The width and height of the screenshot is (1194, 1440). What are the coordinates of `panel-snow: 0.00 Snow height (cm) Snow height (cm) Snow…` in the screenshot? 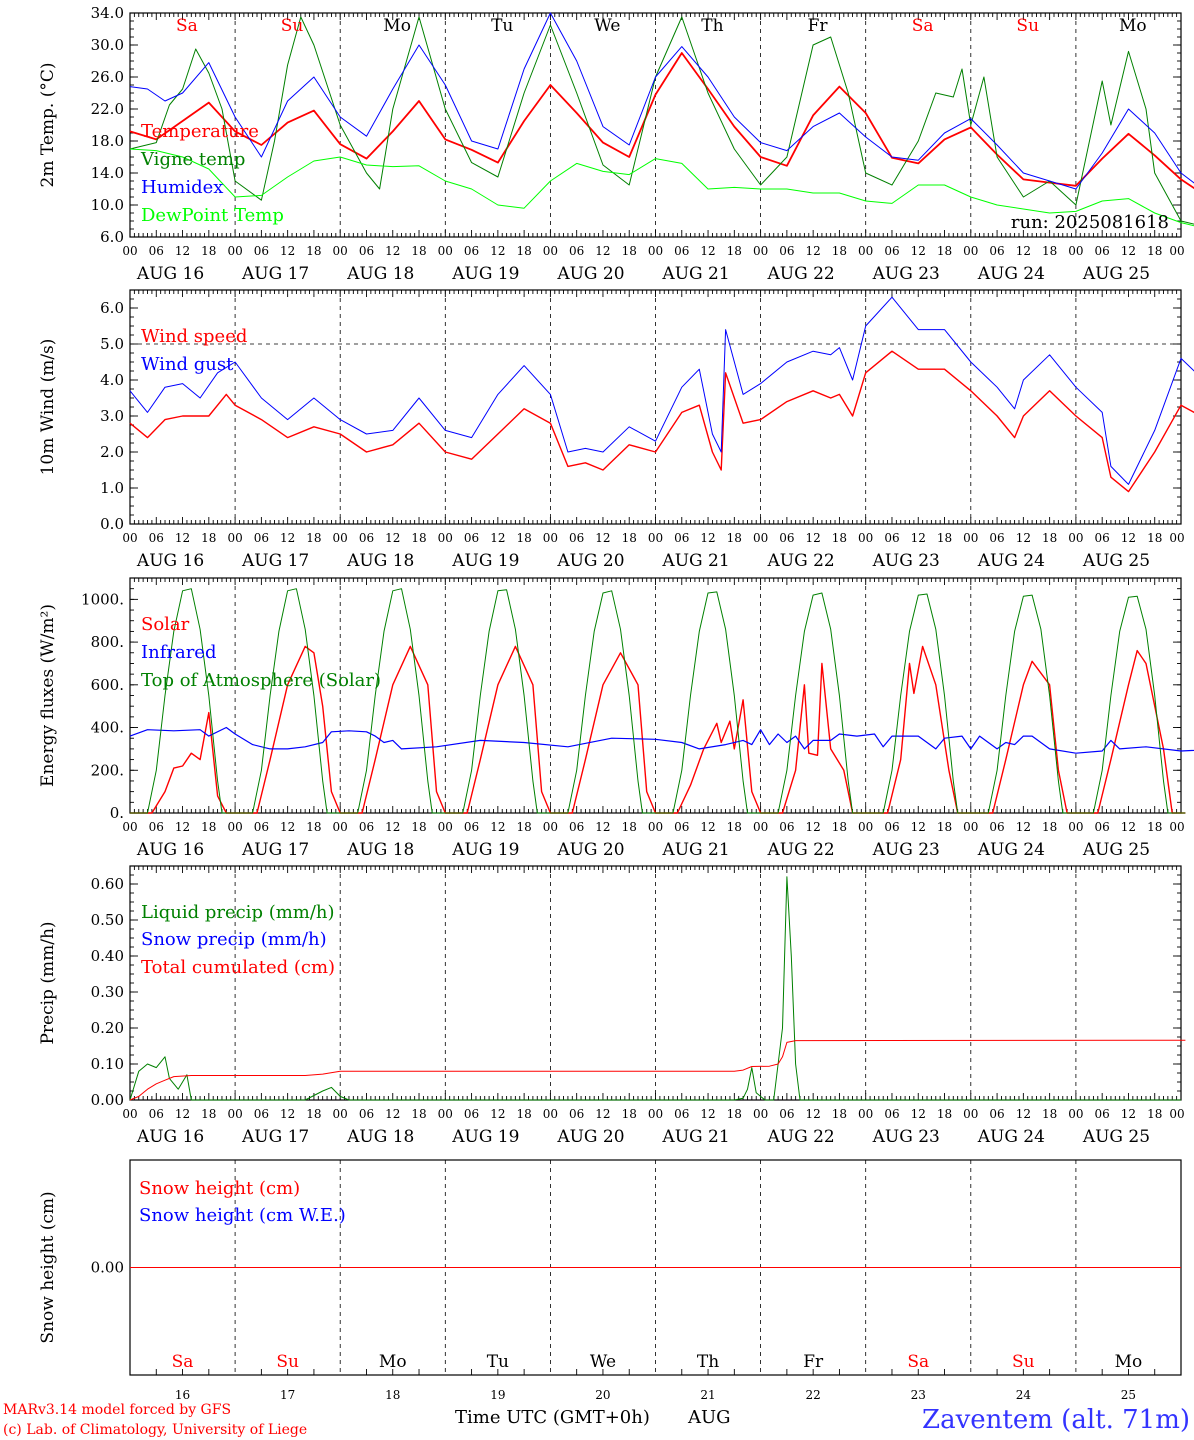 It's located at (610, 1267).